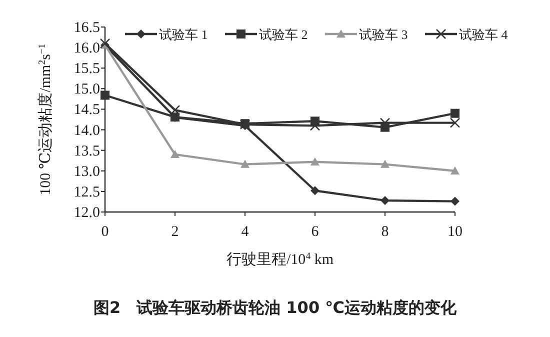 This screenshot has width=550, height=337. Describe the element at coordinates (385, 232) in the screenshot. I see `x-tick-label: 8` at that location.